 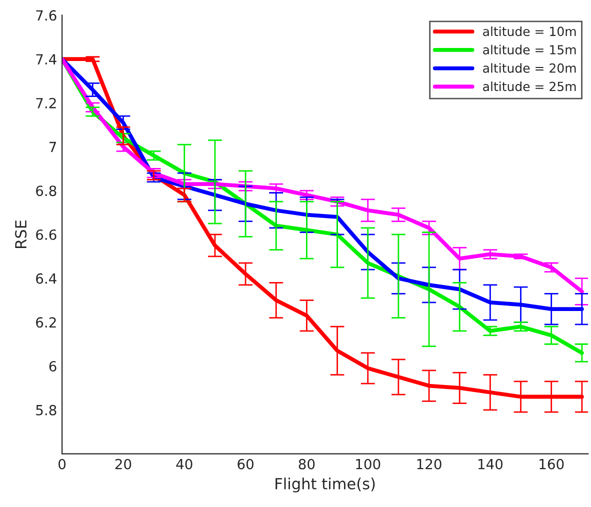 What do you see at coordinates (46, 234) in the screenshot?
I see `y-tick-label: 6.6` at bounding box center [46, 234].